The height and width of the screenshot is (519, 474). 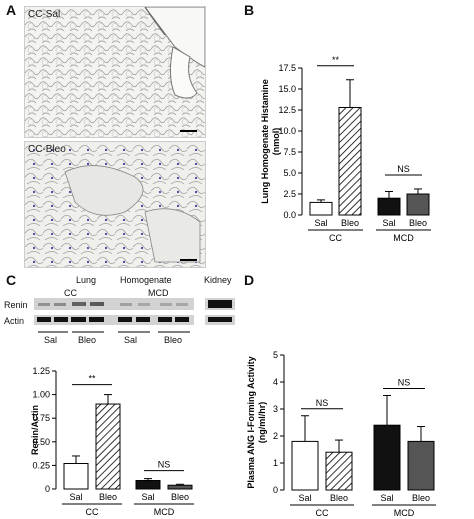 What do you see at coordinates (249, 10) in the screenshot?
I see `panel-letter-b: B` at bounding box center [249, 10].